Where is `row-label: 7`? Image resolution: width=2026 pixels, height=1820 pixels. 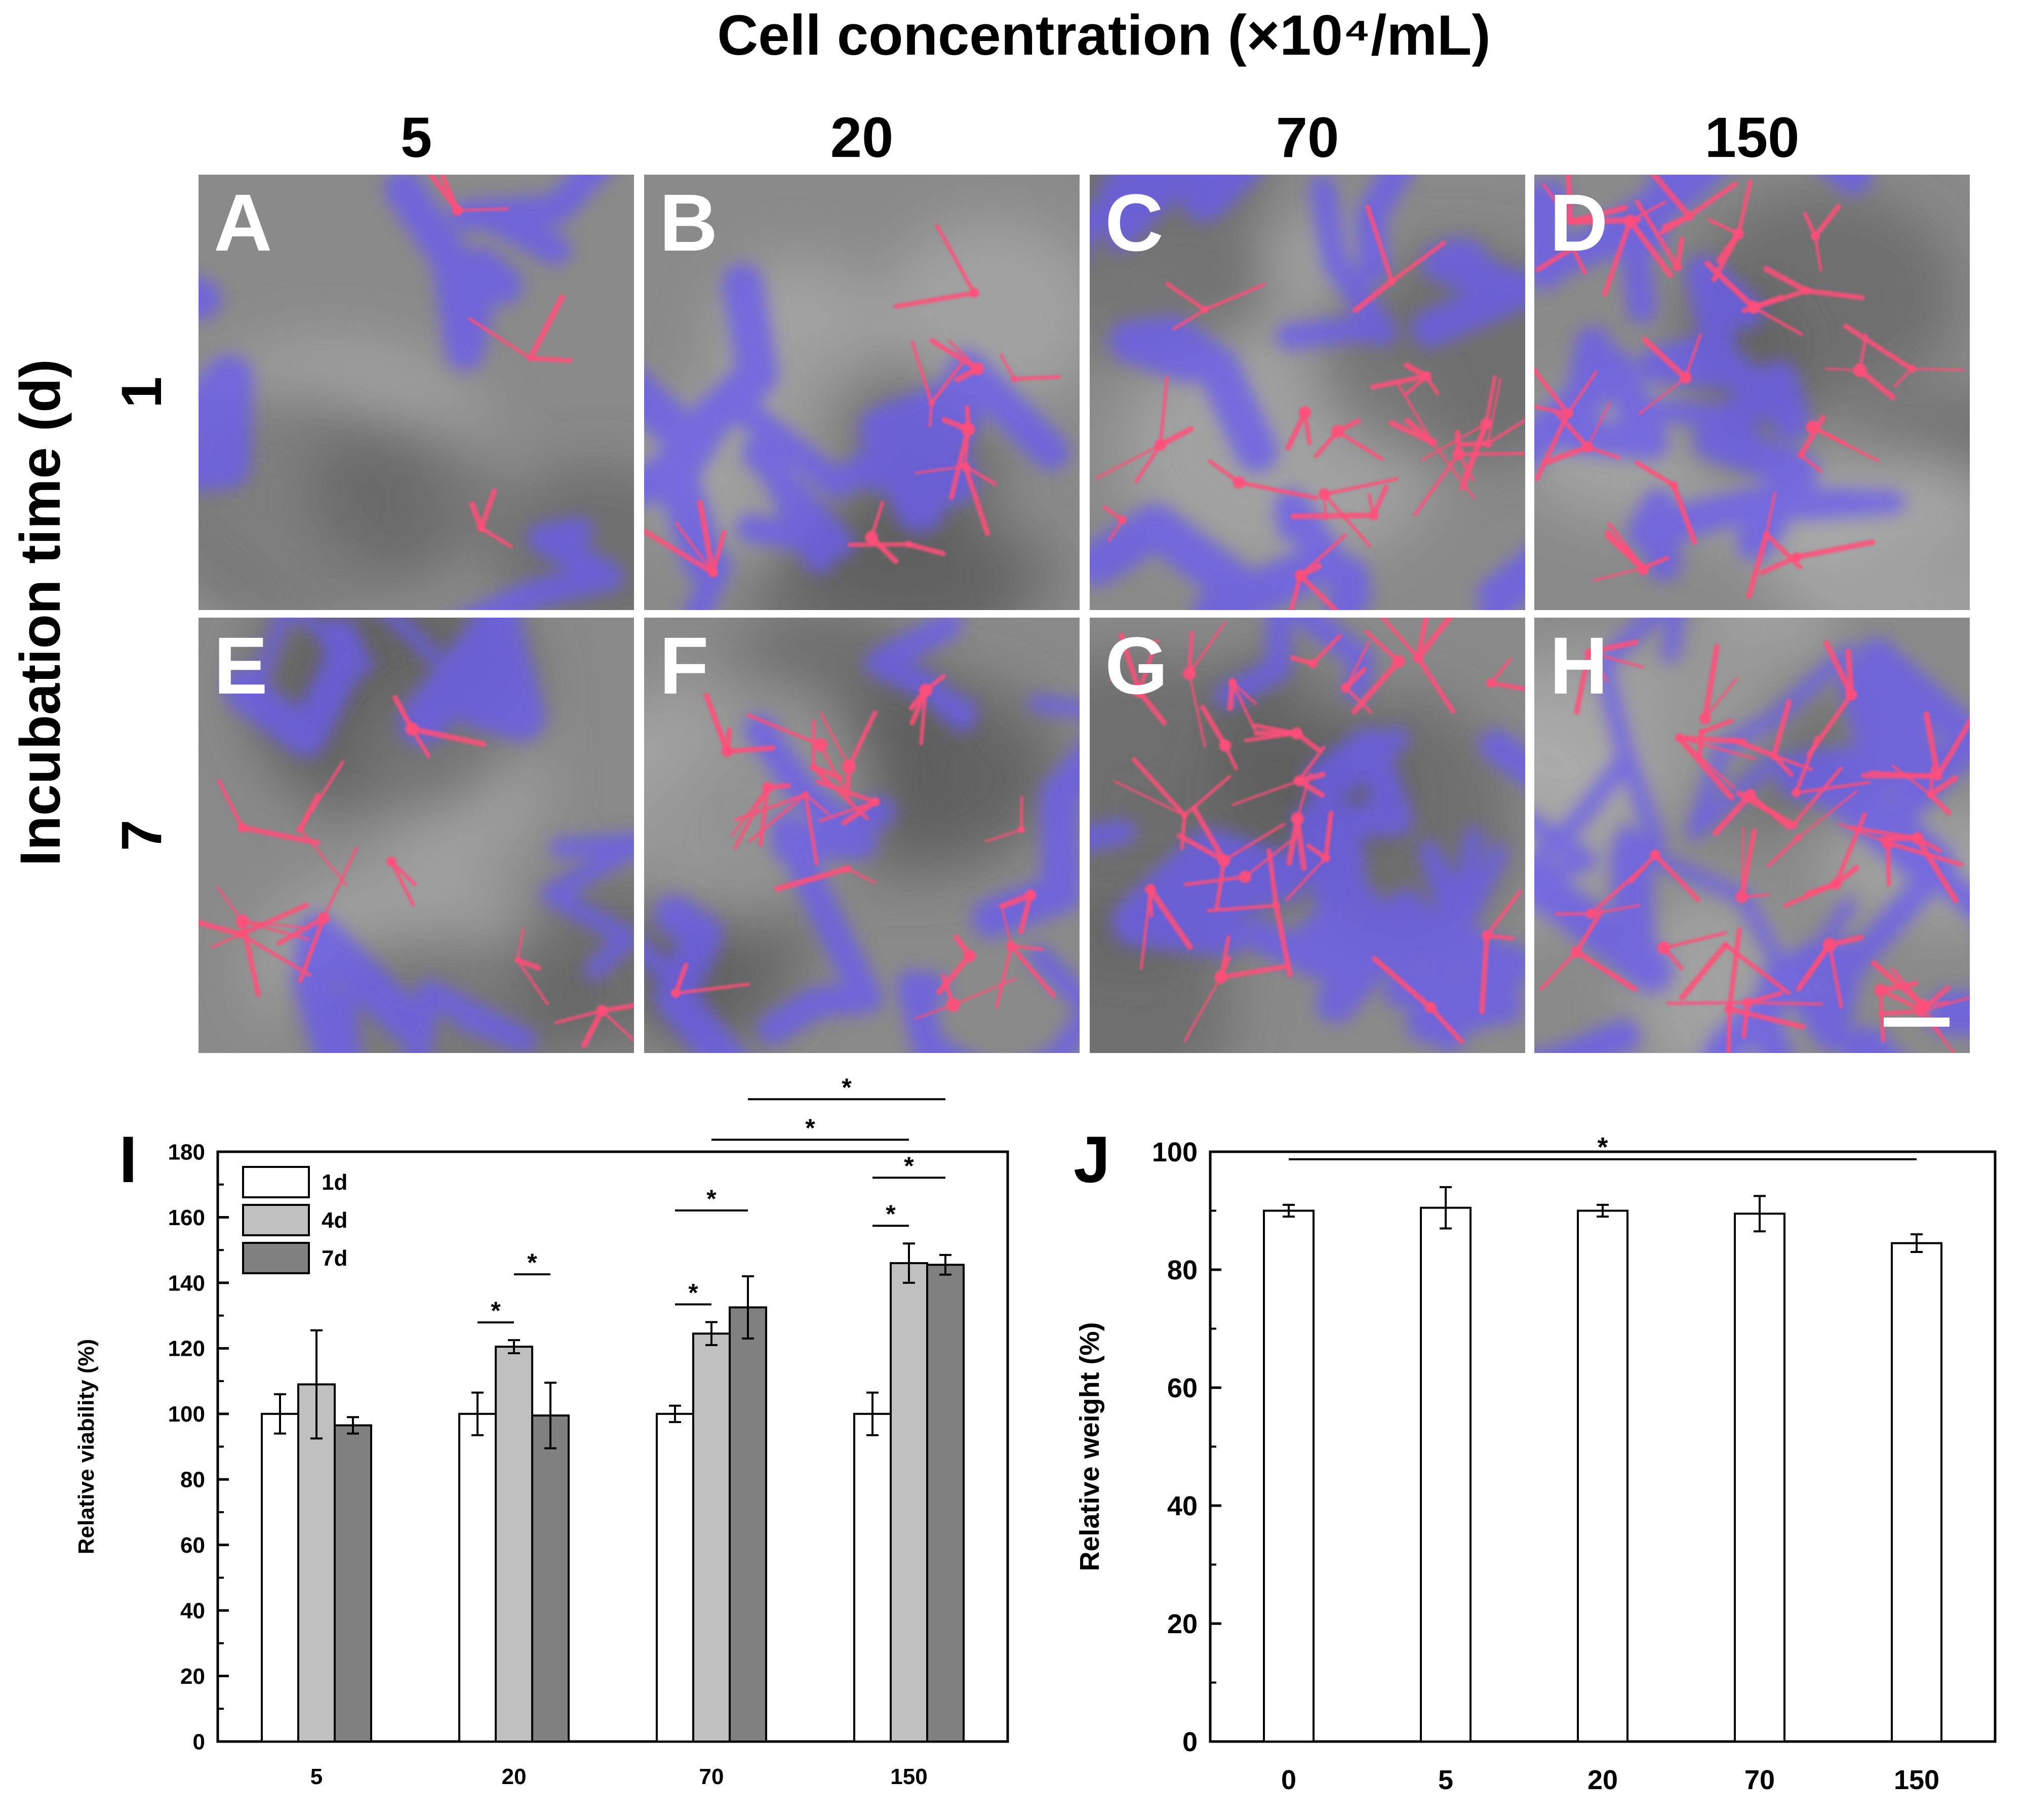
row-label: 7 is located at coordinates (141, 835).